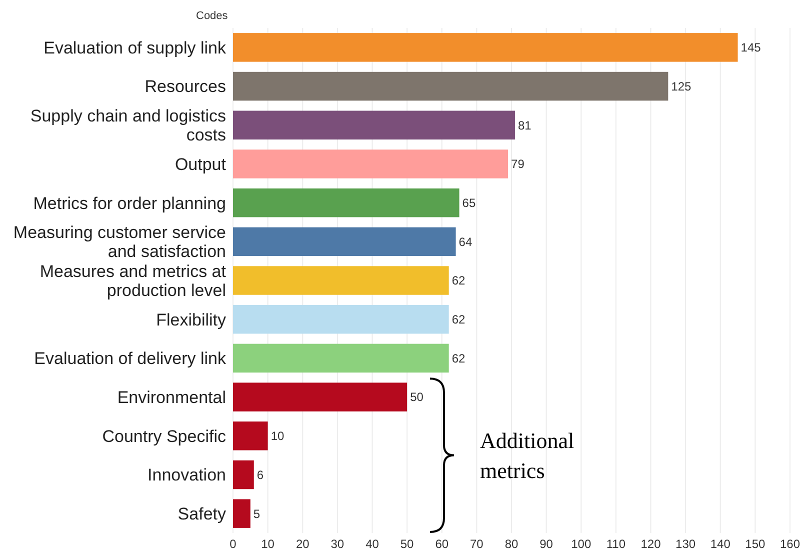 The image size is (806, 552). Describe the element at coordinates (130, 358) in the screenshot. I see `y-tick-label: Evaluation of delivery link` at that location.